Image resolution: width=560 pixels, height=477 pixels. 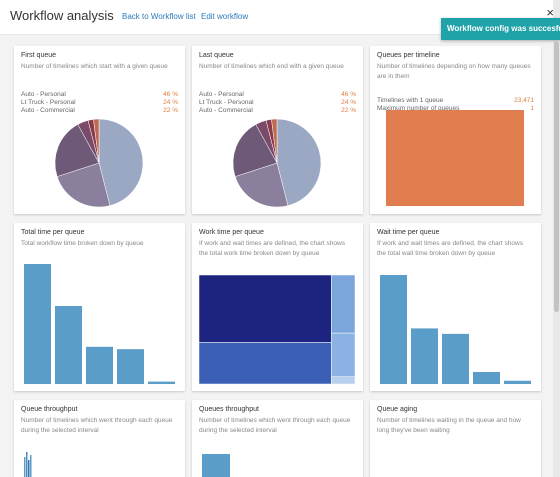 I want to click on stat-value: 23,471, so click(x=524, y=100).